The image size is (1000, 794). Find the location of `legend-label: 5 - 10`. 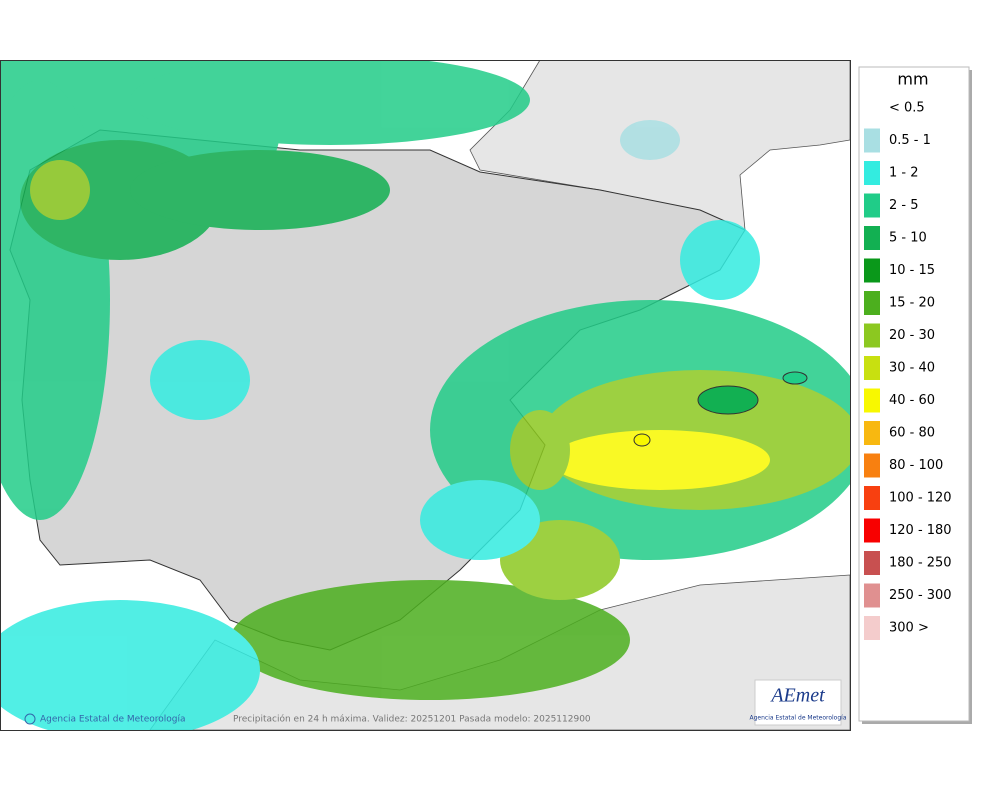

legend-label: 5 - 10 is located at coordinates (908, 238).